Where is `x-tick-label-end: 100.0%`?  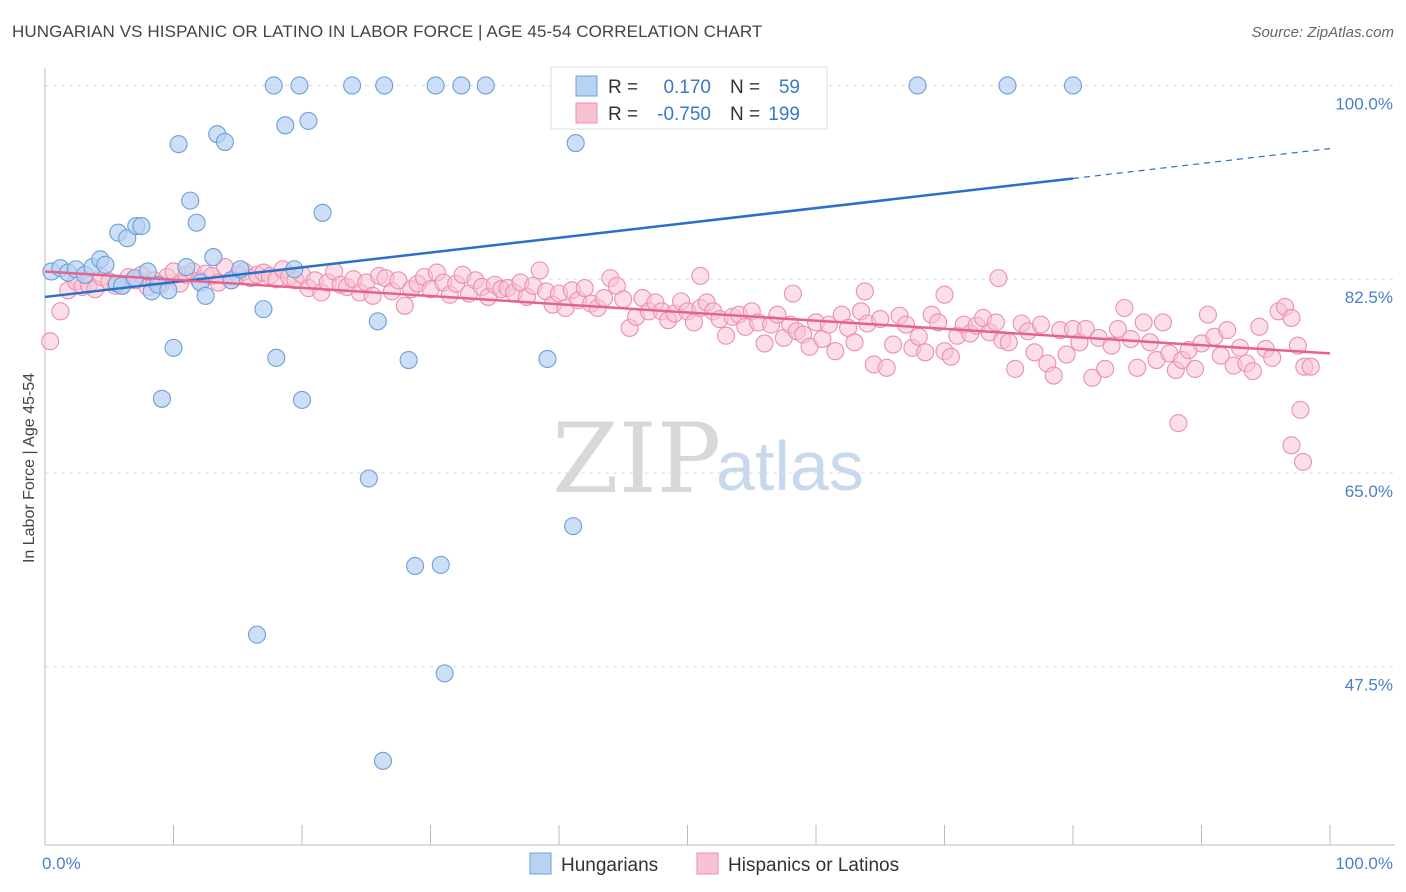 x-tick-label-end: 100.0% is located at coordinates (1364, 863).